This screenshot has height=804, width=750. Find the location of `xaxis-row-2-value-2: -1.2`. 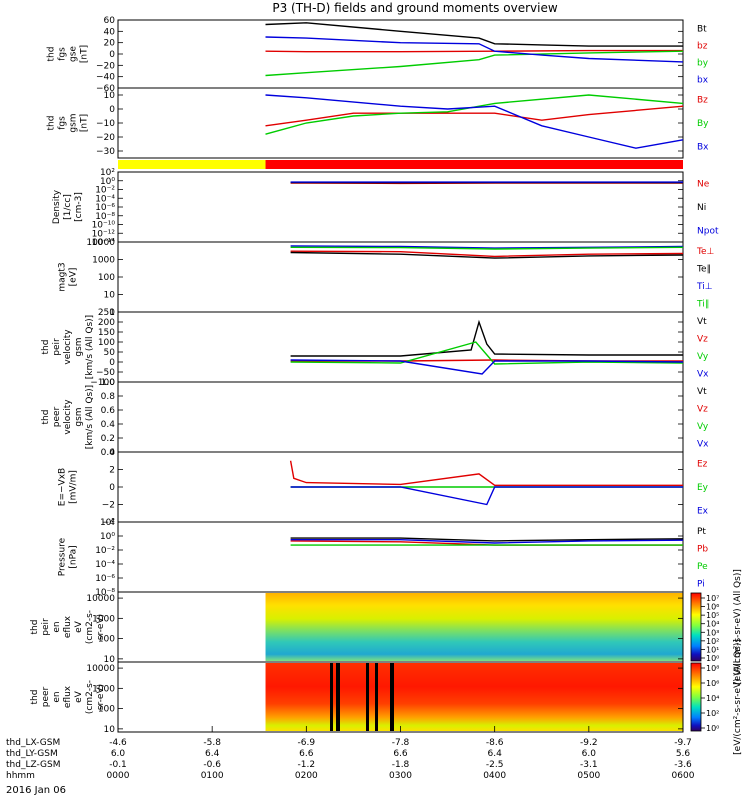

xaxis-row-2-value-2: -1.2 is located at coordinates (307, 765).